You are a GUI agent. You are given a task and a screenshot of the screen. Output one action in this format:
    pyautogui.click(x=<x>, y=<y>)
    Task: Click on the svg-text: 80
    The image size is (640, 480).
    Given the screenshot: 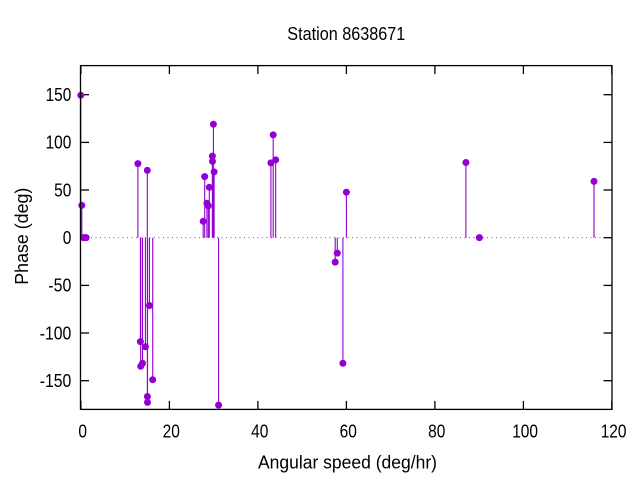 What is the action you would take?
    pyautogui.click(x=436, y=431)
    